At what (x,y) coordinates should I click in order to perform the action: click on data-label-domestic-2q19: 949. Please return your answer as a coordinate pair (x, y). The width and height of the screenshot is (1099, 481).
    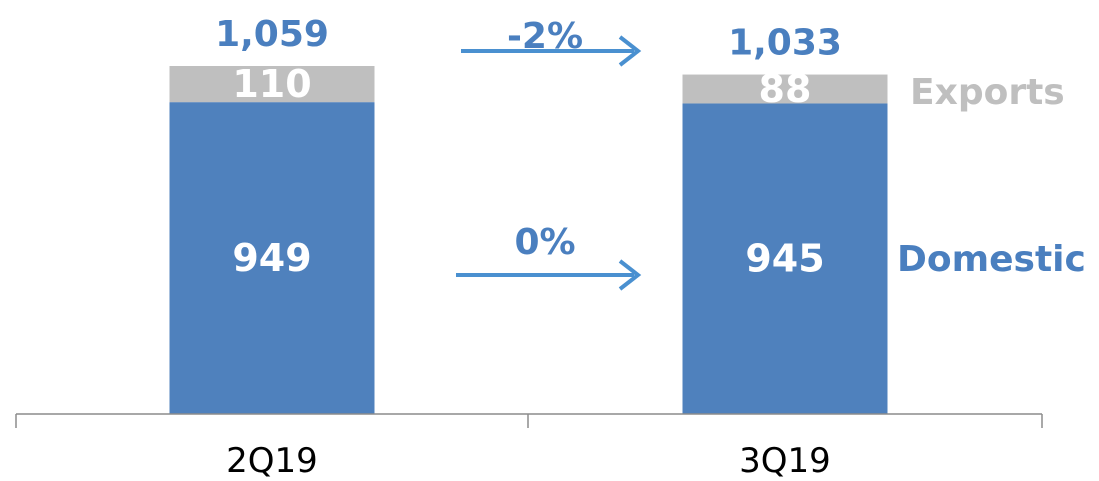
    Looking at the image, I should click on (271, 258).